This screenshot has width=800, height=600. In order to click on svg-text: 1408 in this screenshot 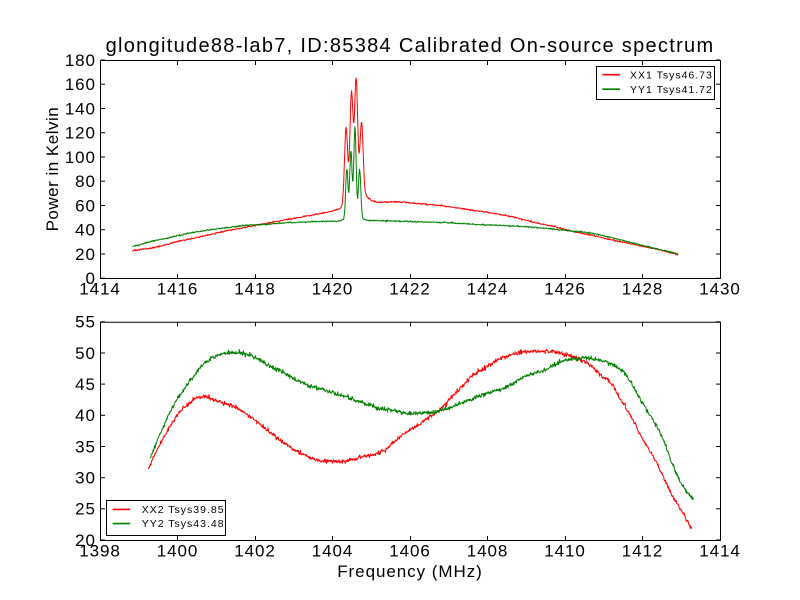, I will do `click(487, 550)`.